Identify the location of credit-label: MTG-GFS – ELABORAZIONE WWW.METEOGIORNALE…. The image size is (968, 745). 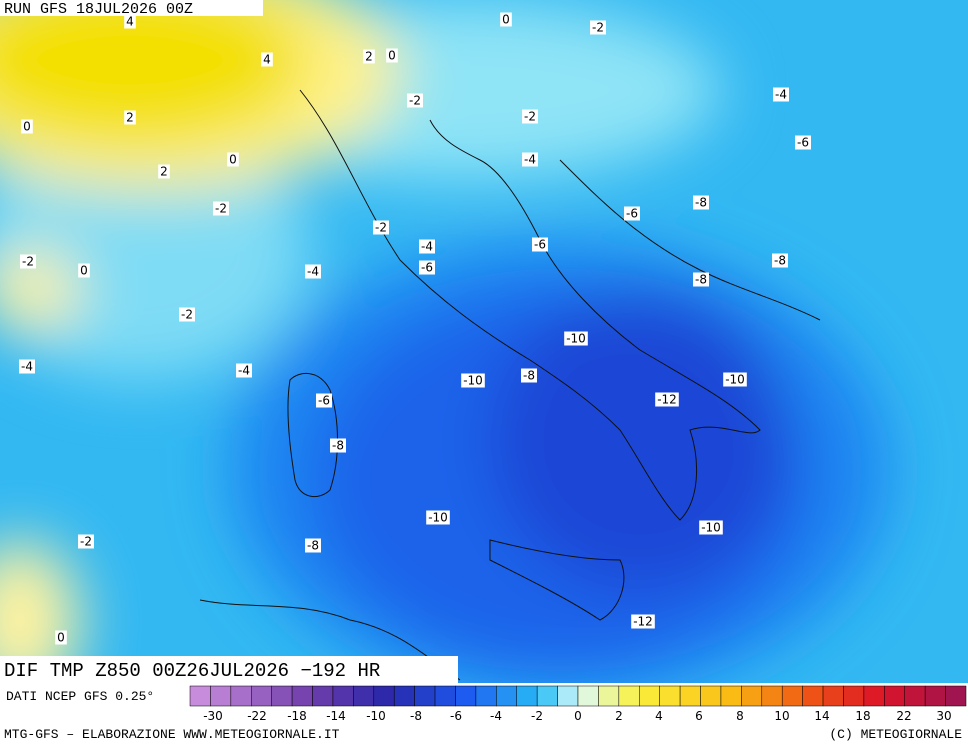
(172, 734).